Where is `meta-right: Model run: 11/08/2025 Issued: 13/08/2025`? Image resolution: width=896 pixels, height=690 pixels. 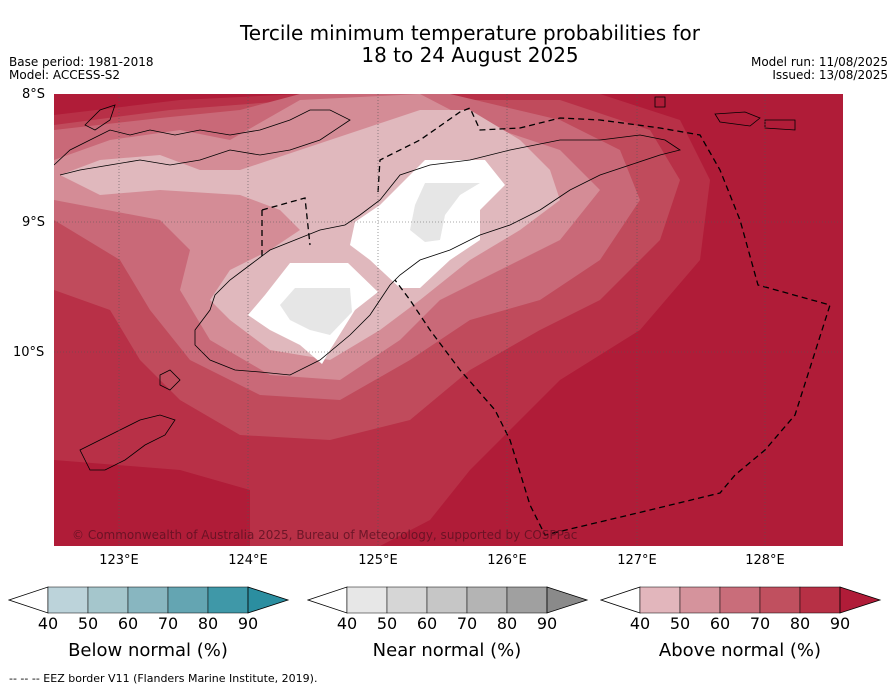 meta-right: Model run: 11/08/2025 Issued: 13/08/2025 is located at coordinates (819, 69).